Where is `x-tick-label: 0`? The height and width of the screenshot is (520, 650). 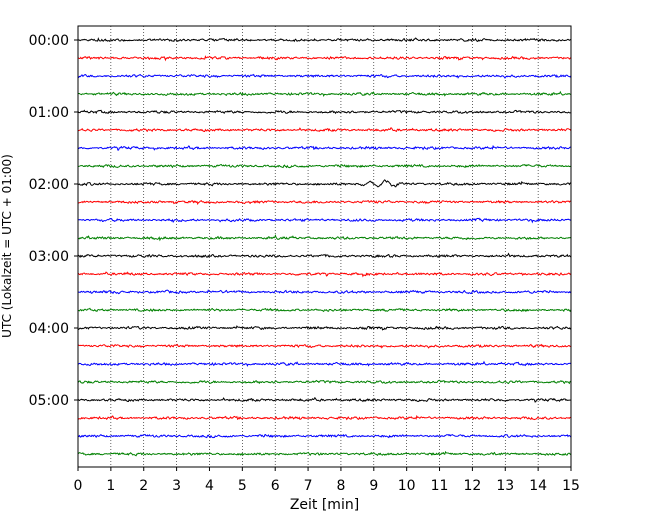 x-tick-label: 0 is located at coordinates (78, 486).